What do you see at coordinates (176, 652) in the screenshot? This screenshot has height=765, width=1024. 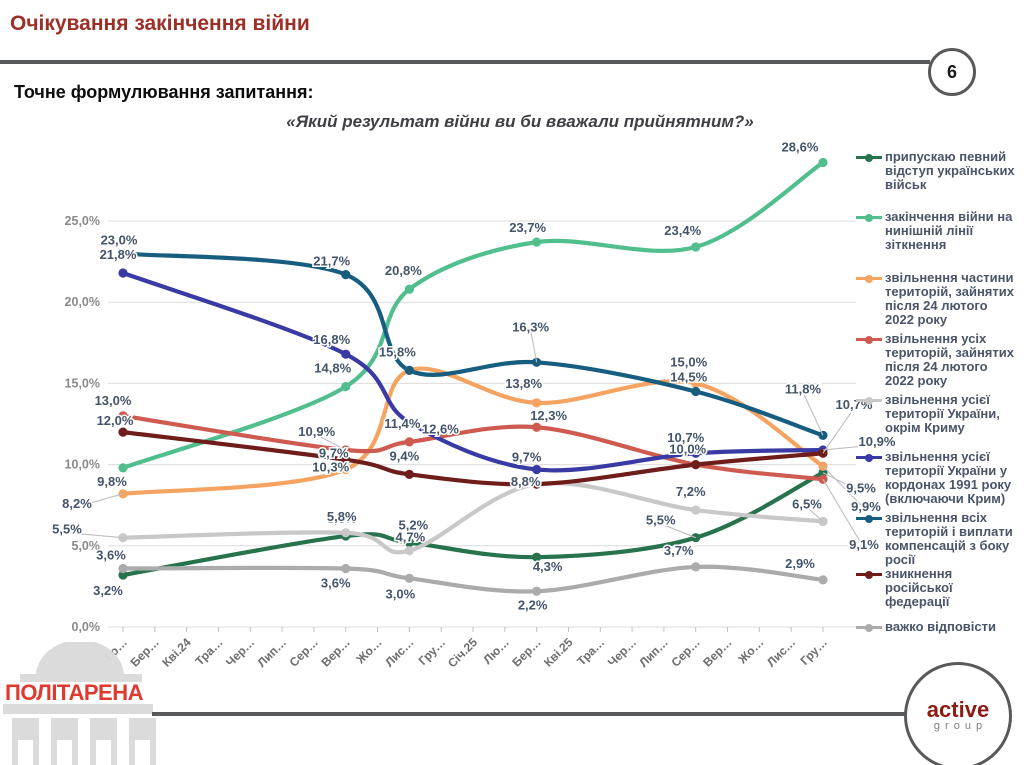 I see `x-axis-tick-label: Кві.24` at bounding box center [176, 652].